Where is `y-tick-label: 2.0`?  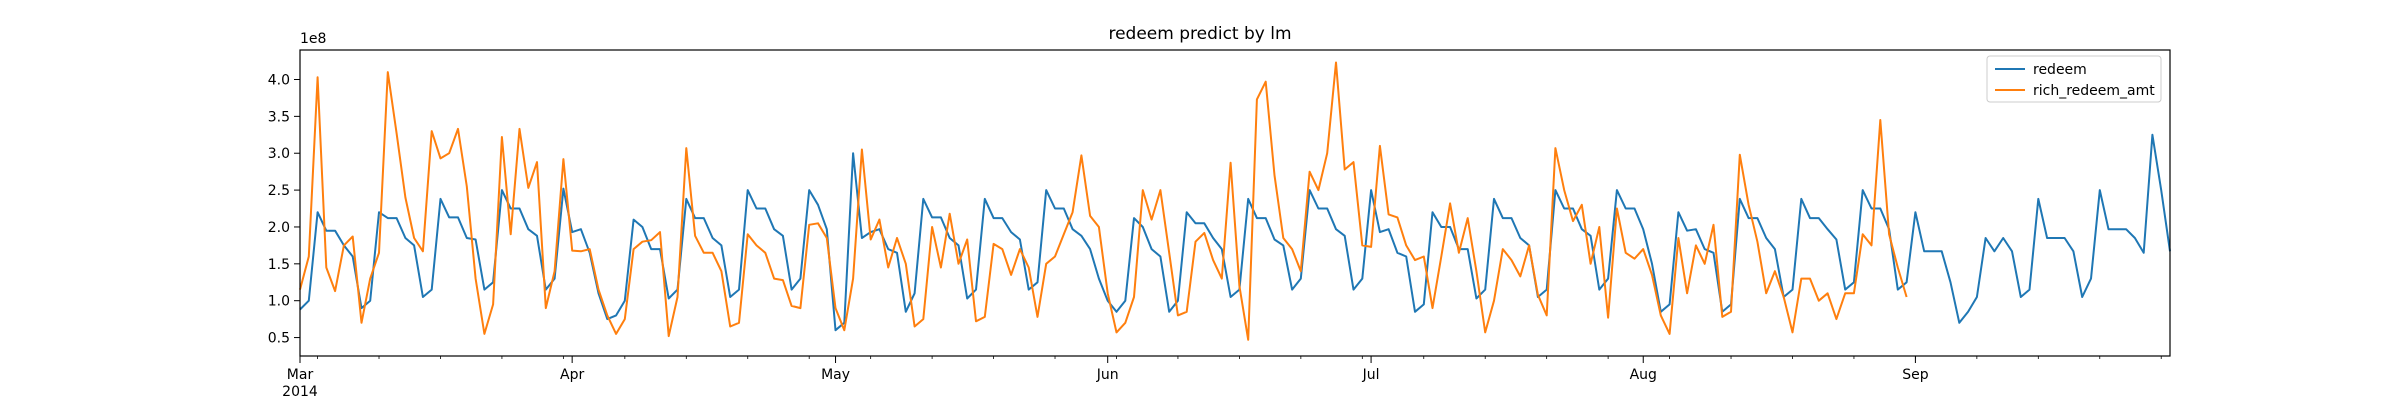 y-tick-label: 2.0 is located at coordinates (279, 228).